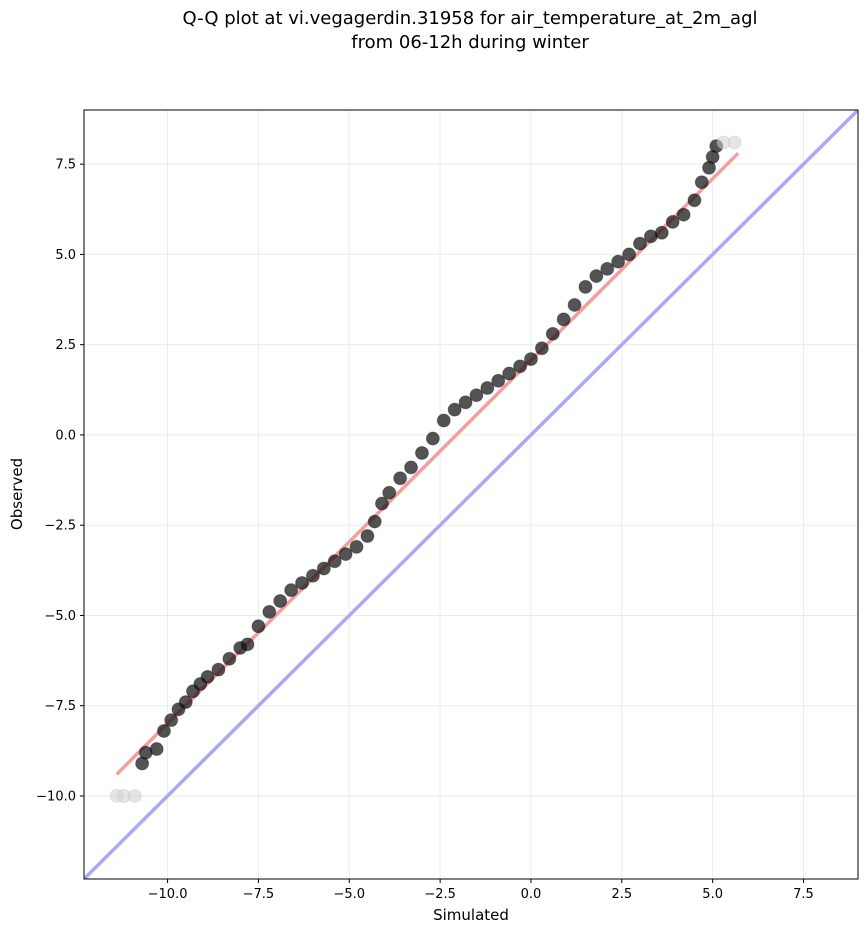 This screenshot has height=934, width=867. Describe the element at coordinates (65, 345) in the screenshot. I see `y-tick-label: 2.5` at that location.